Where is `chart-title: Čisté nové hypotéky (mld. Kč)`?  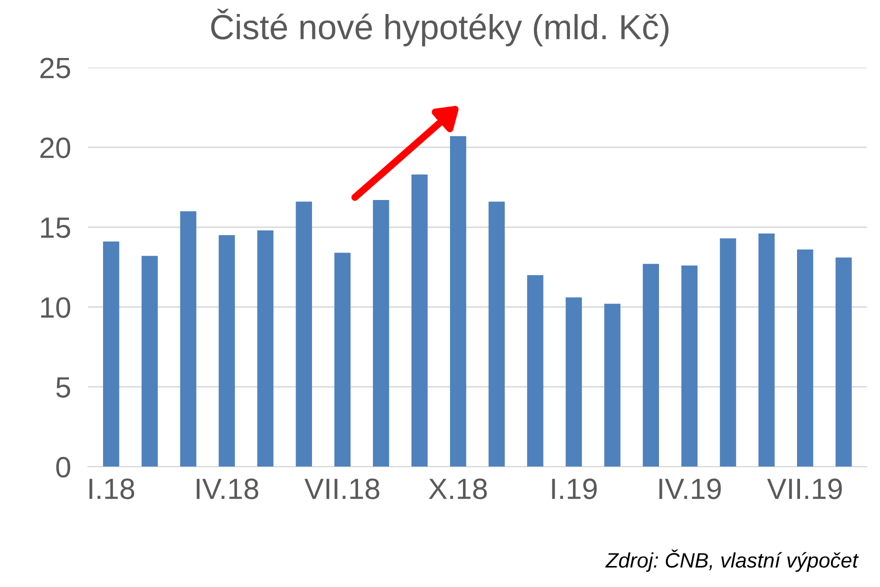 chart-title: Čisté nové hypotéky (mld. Kč) is located at coordinates (439, 27).